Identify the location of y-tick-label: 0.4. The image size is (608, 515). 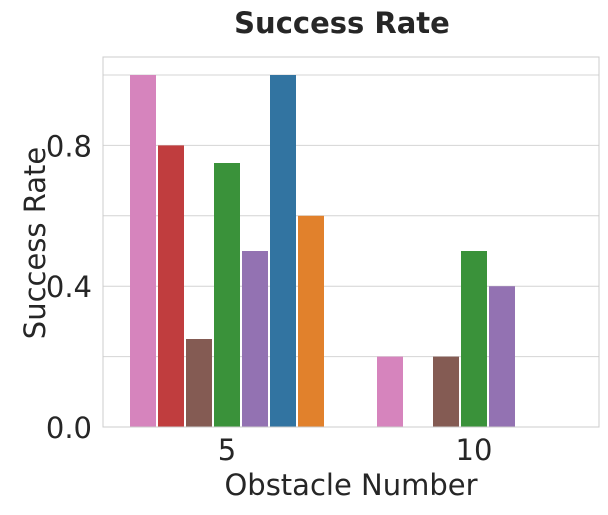
(69, 287).